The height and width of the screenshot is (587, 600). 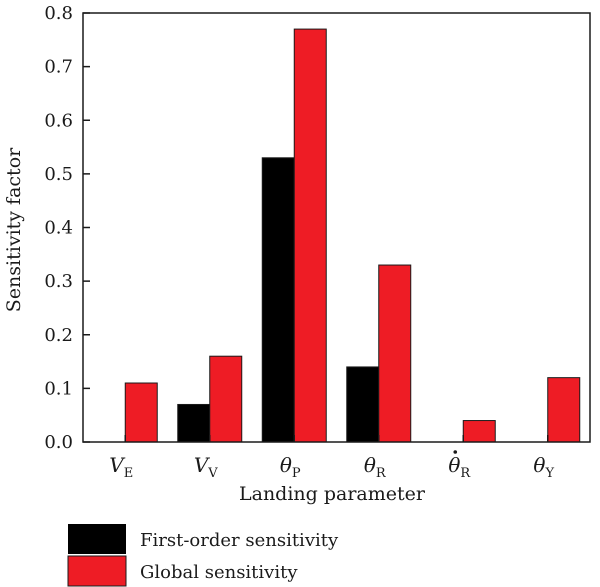 I want to click on y-tick-label: 0.1, so click(x=58, y=388).